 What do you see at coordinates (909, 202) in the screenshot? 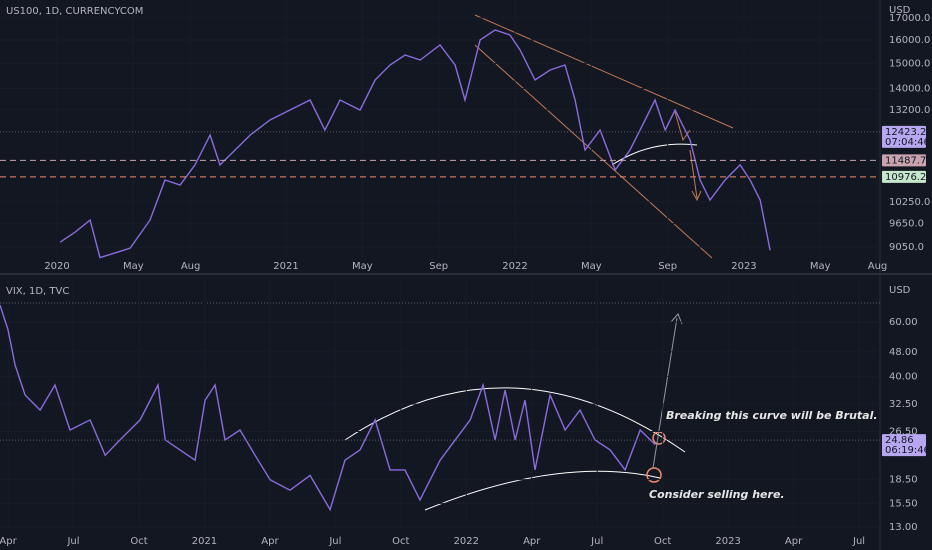
I see `y-tick-label: 10250.0` at bounding box center [909, 202].